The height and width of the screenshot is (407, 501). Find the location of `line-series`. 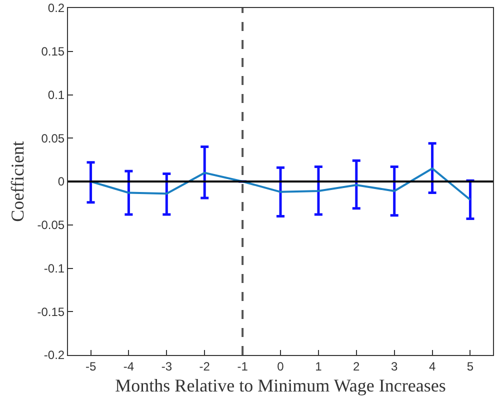

line-series is located at coordinates (281, 184).